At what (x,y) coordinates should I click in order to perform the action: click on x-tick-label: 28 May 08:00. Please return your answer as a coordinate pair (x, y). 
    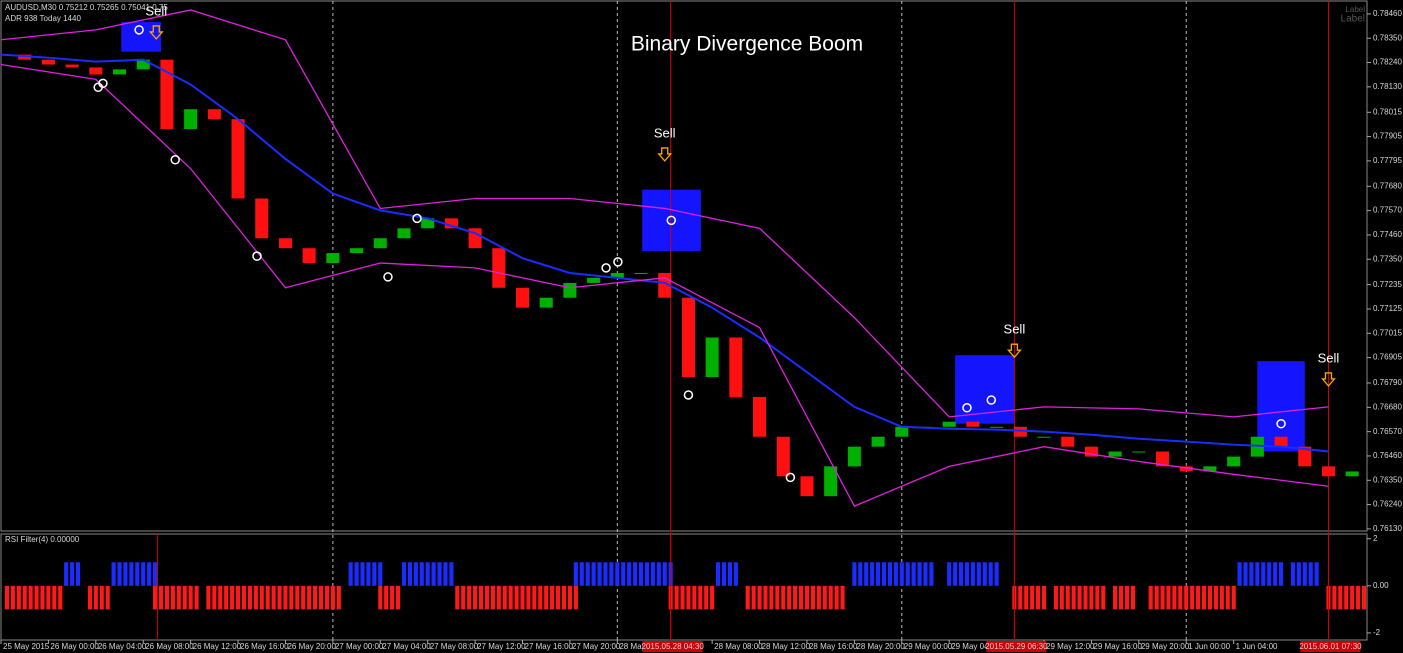
    Looking at the image, I should click on (738, 646).